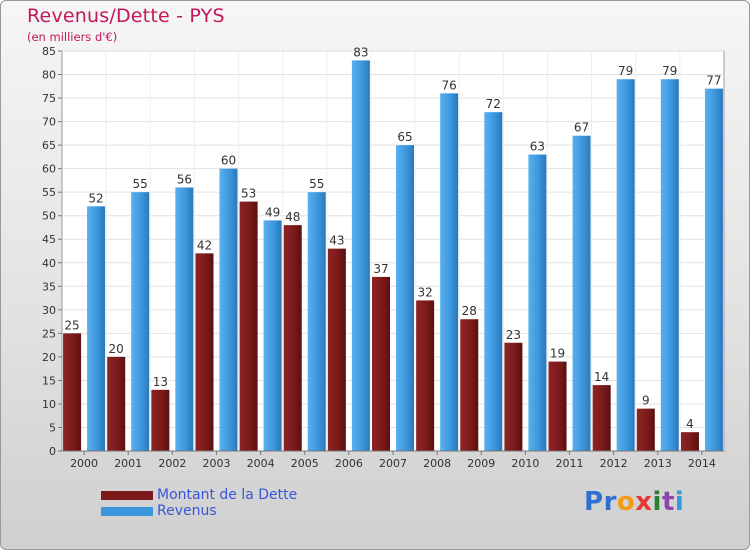 The width and height of the screenshot is (750, 550). Describe the element at coordinates (646, 401) in the screenshot. I see `data-label-debt: 9` at that location.